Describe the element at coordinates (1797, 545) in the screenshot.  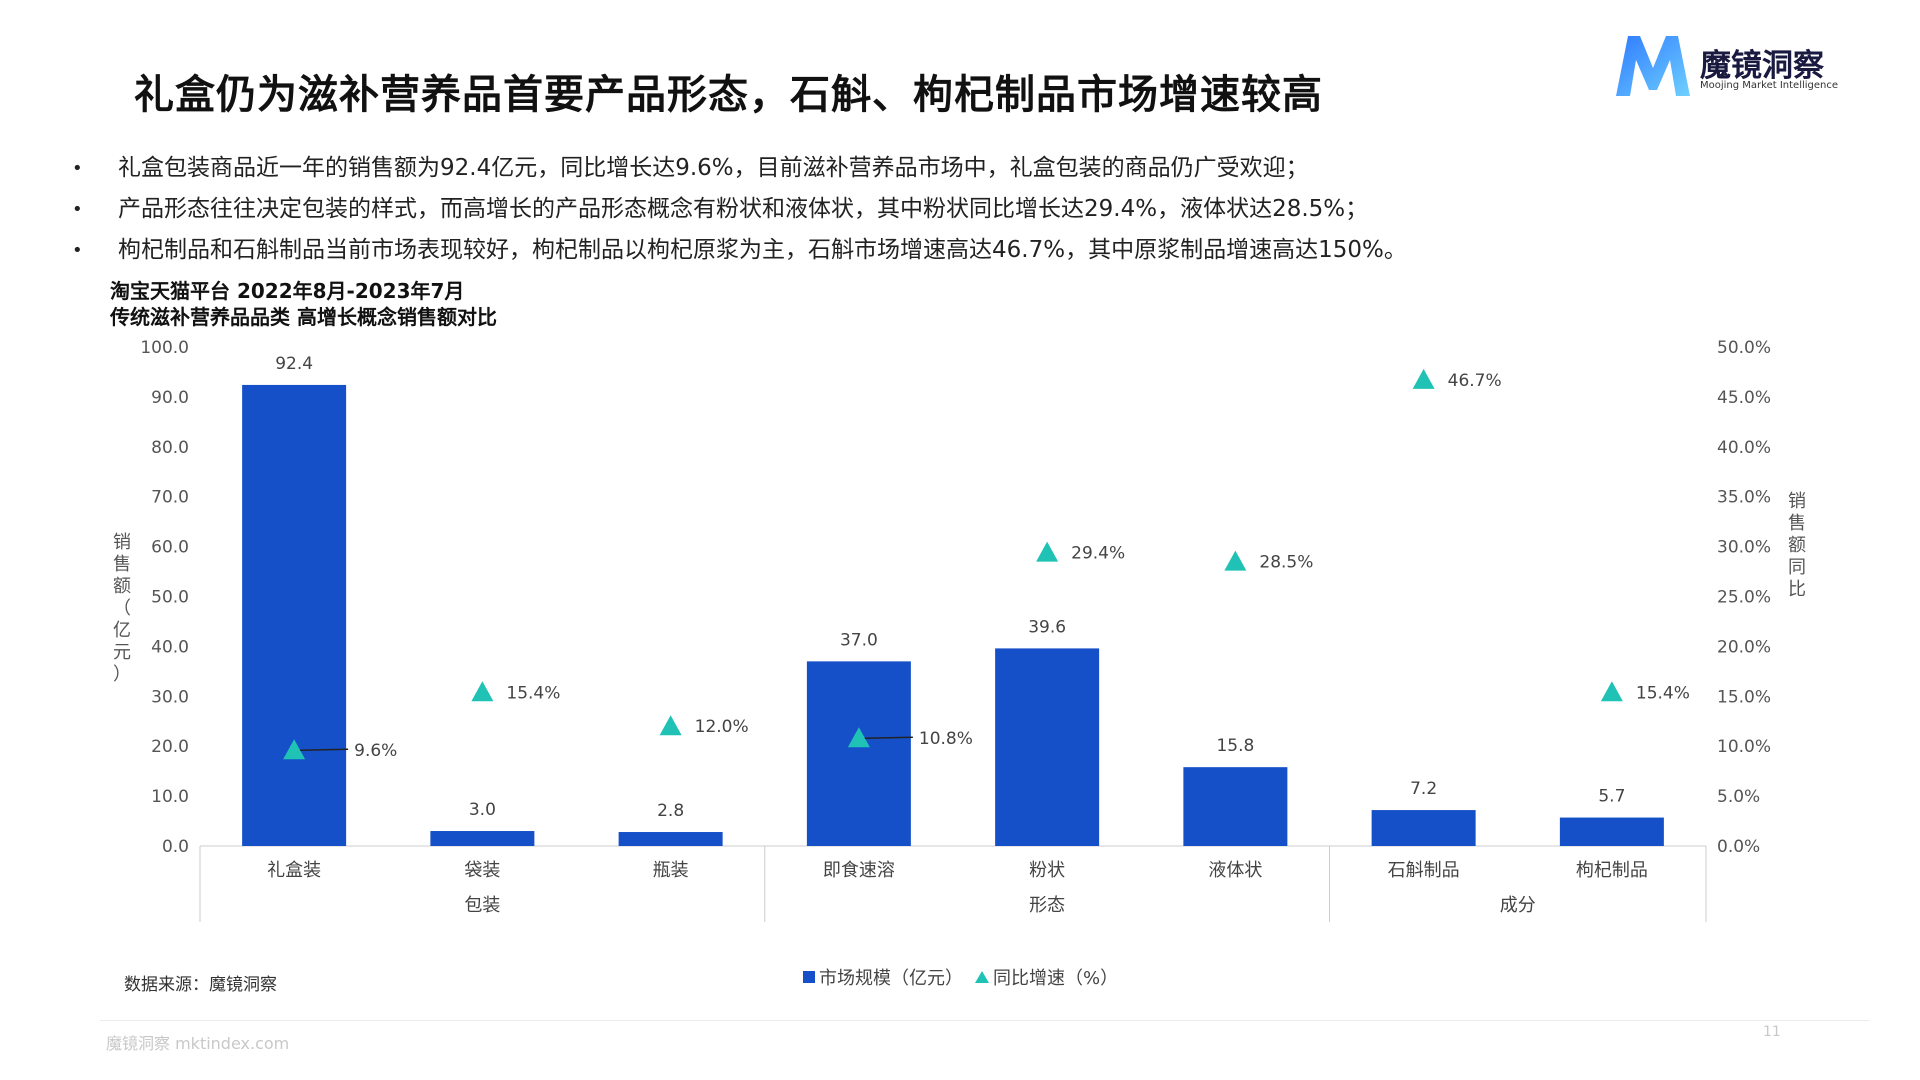
I see `y2-axis-label-char: 额` at that location.